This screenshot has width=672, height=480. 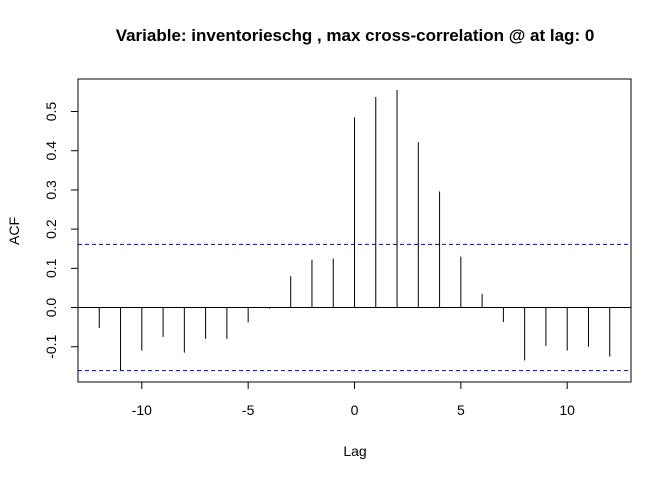 What do you see at coordinates (51, 151) in the screenshot?
I see `y-tick-label: 0.4` at bounding box center [51, 151].